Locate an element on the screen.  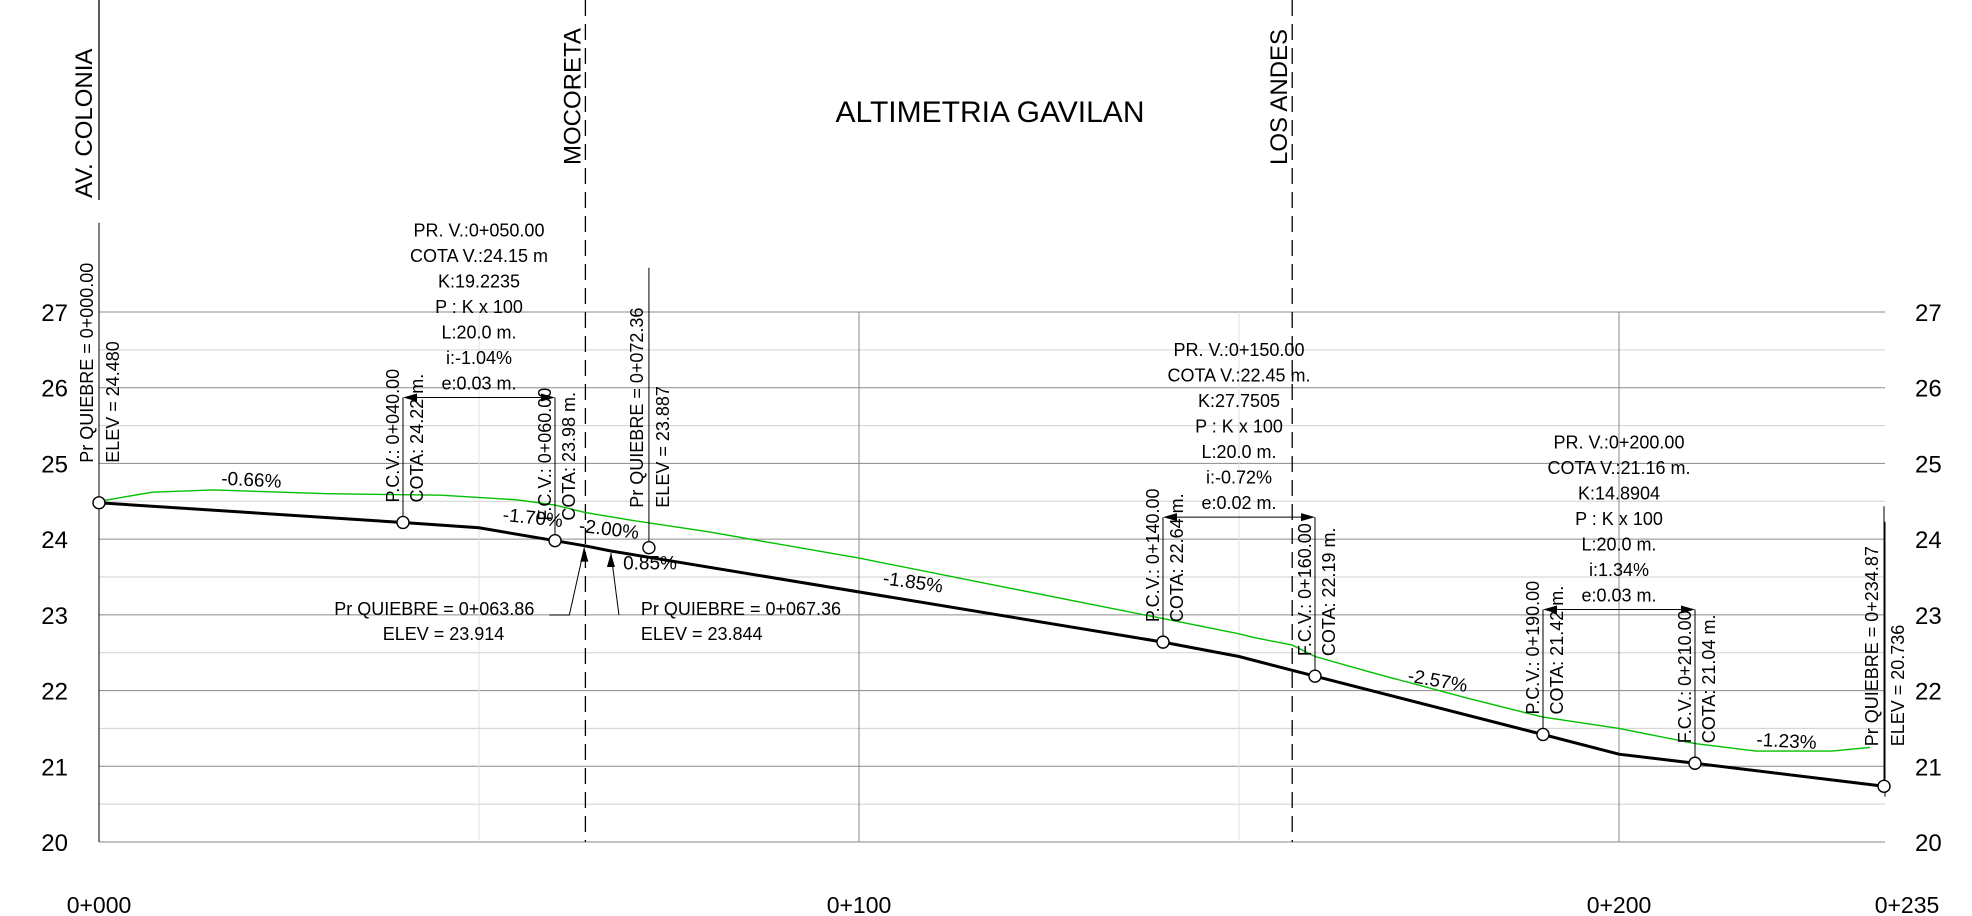
curve-info-line: COTA V.:21.16 m. is located at coordinates (1618, 468).